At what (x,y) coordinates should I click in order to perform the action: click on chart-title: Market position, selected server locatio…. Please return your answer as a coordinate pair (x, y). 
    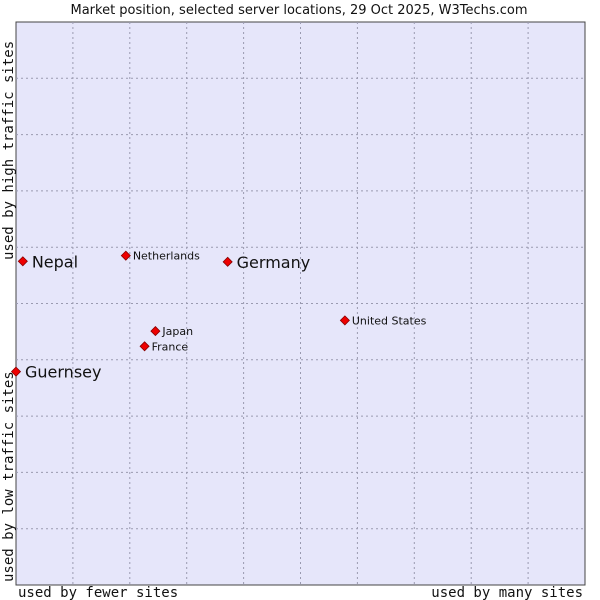
    Looking at the image, I should click on (298, 10).